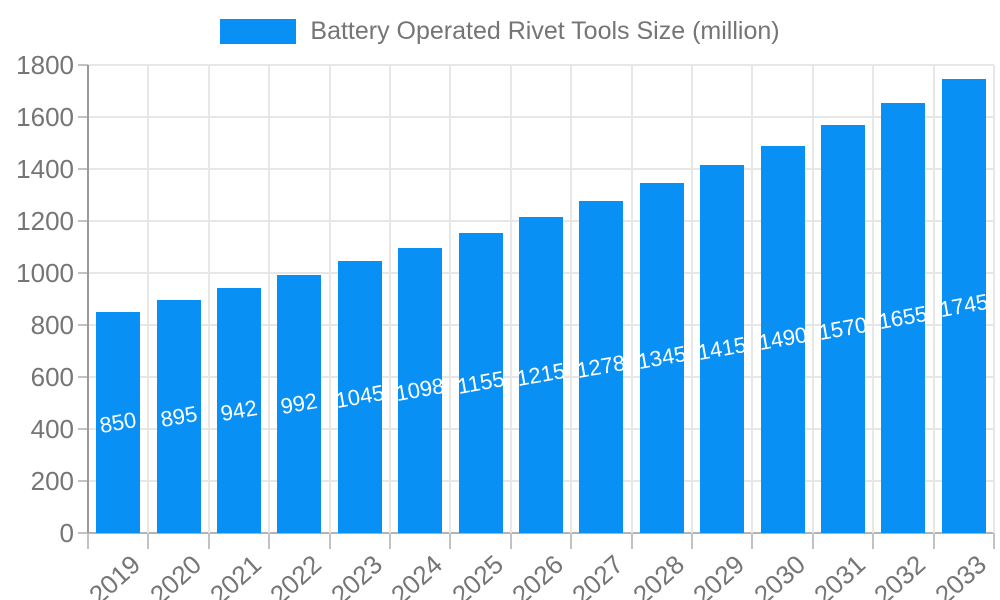 The image size is (1000, 600). What do you see at coordinates (115, 574) in the screenshot?
I see `x-axis-tick-label: 2019` at bounding box center [115, 574].